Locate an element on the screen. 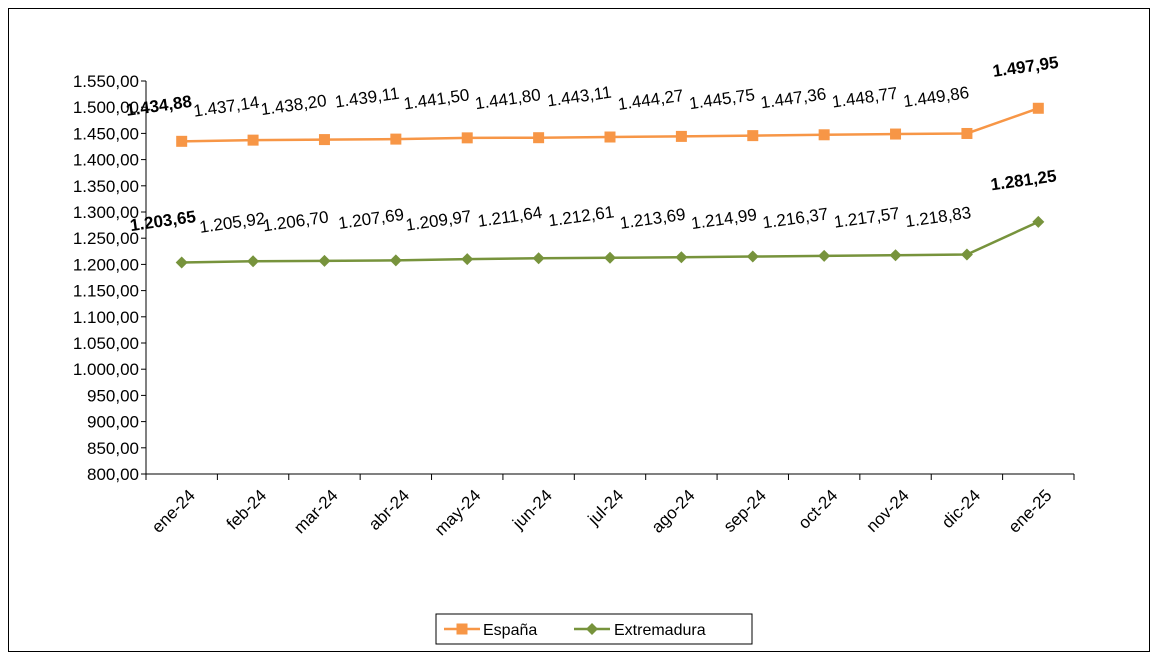  data-label: 1.209,97 is located at coordinates (438, 221).